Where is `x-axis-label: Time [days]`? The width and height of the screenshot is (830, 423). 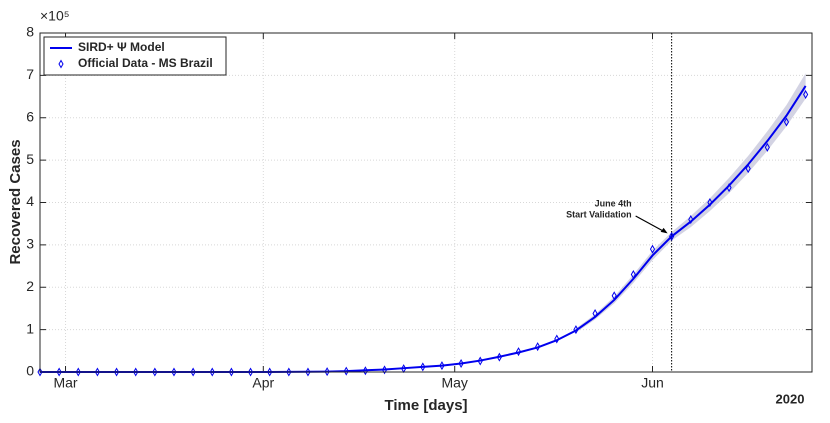
x-axis-label: Time [days] is located at coordinates (425, 405).